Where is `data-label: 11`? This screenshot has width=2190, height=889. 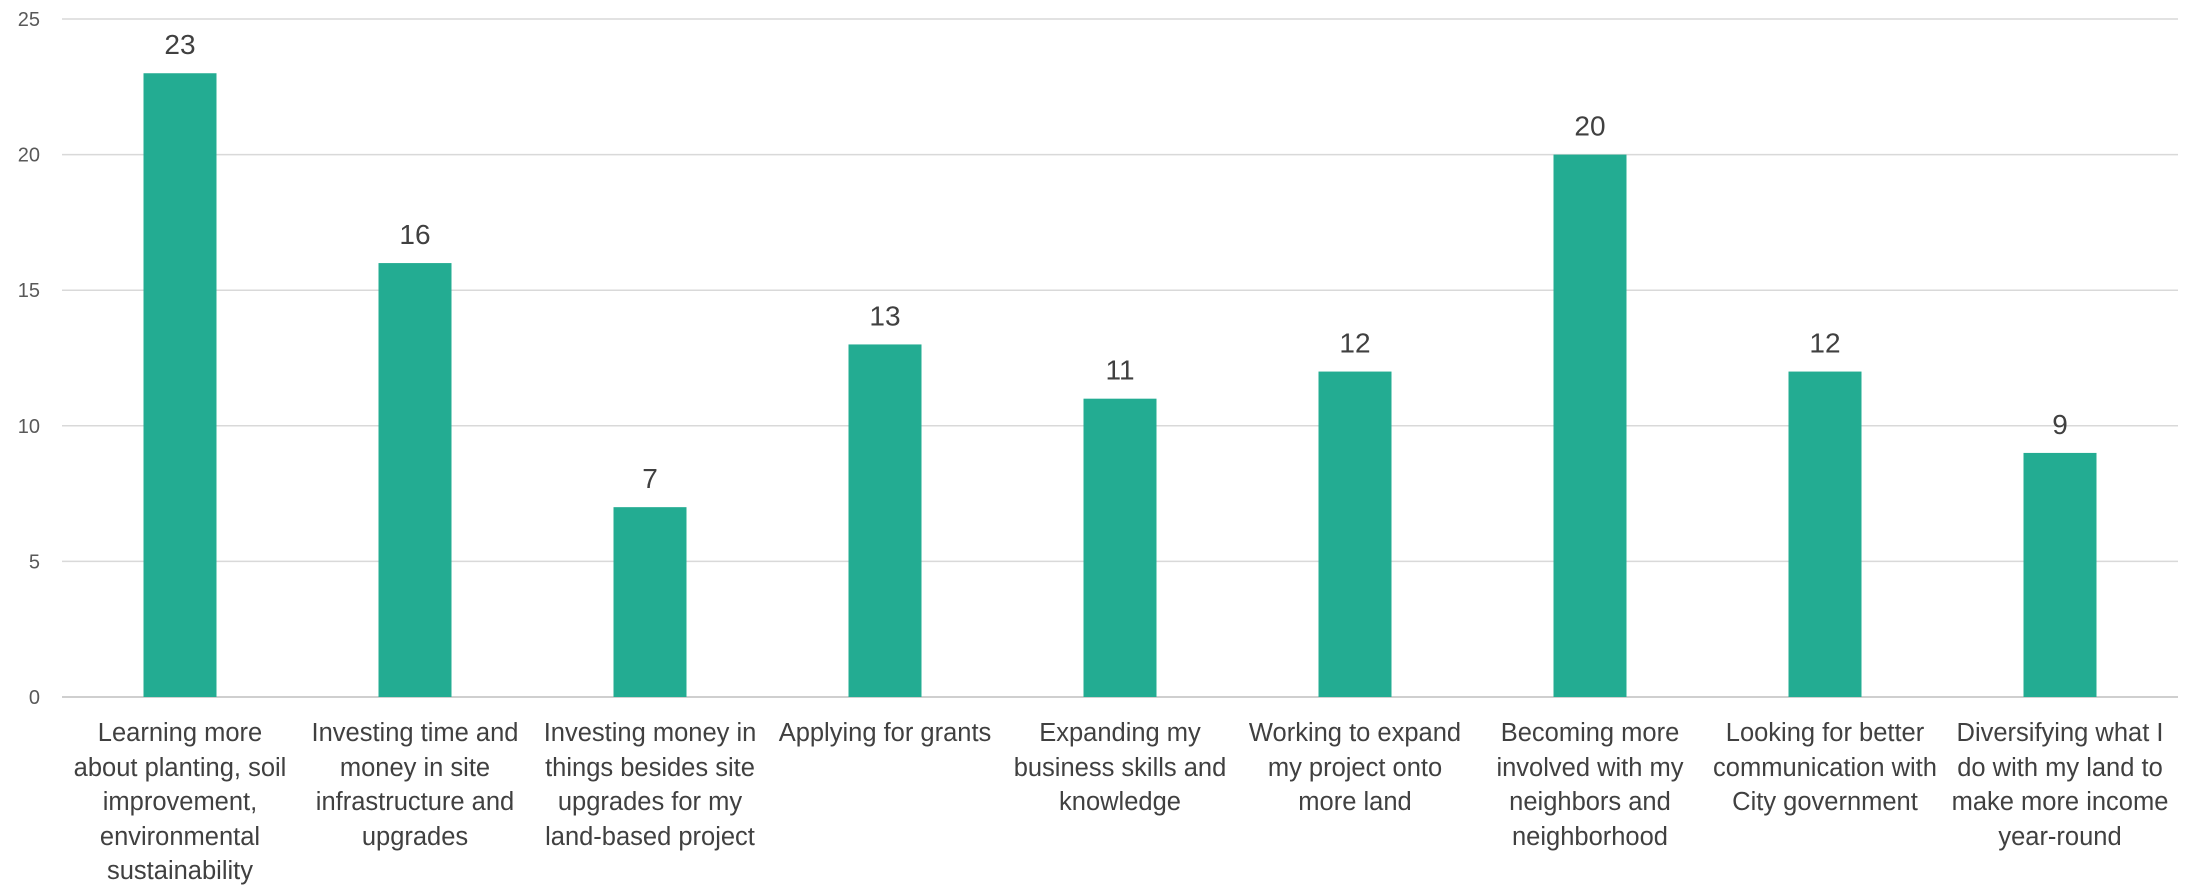 data-label: 11 is located at coordinates (1119, 370).